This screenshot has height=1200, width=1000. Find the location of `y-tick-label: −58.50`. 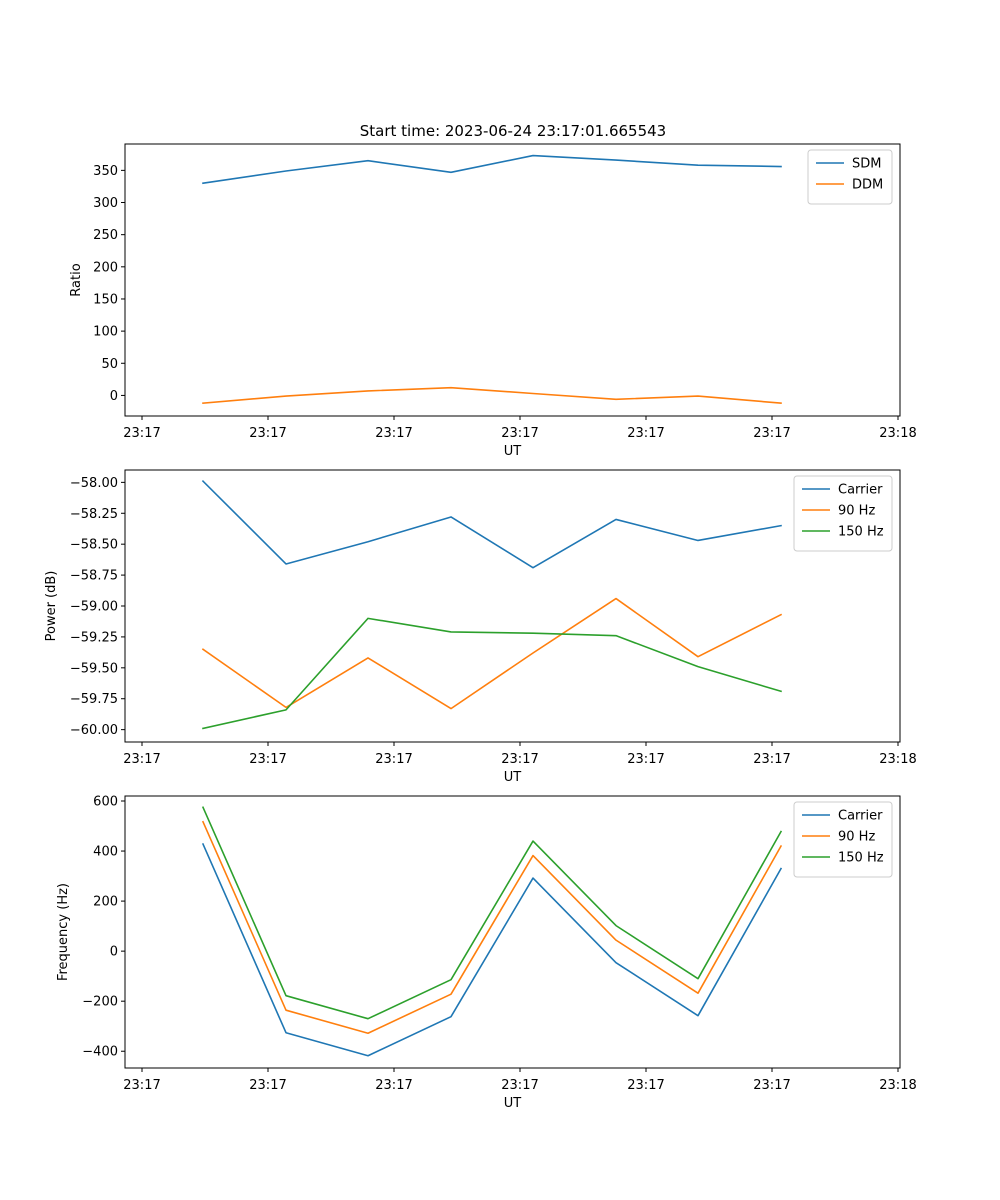

y-tick-label: −58.50 is located at coordinates (94, 545).